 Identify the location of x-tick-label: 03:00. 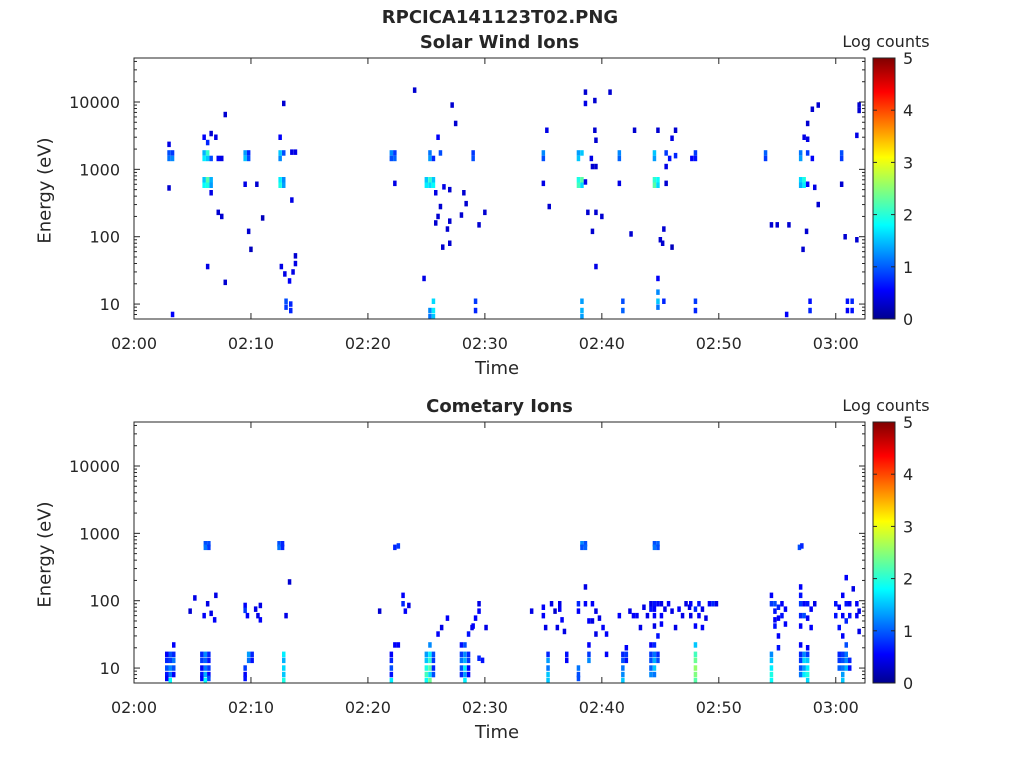
(836, 343).